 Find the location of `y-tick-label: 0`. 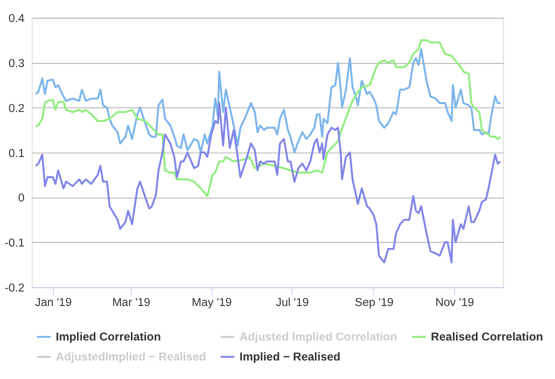

y-tick-label: 0 is located at coordinates (21, 198).